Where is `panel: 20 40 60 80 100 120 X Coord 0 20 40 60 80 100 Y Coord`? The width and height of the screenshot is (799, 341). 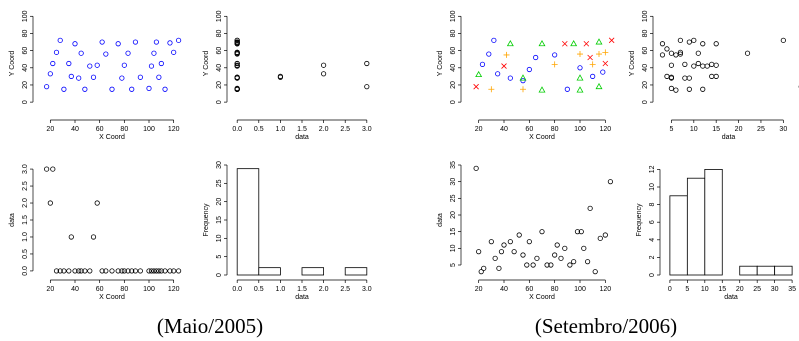
panel: 20 40 60 80 100 120 X Coord 0 20 40 60 80 100 Y Coord is located at coordinates (526, 75).